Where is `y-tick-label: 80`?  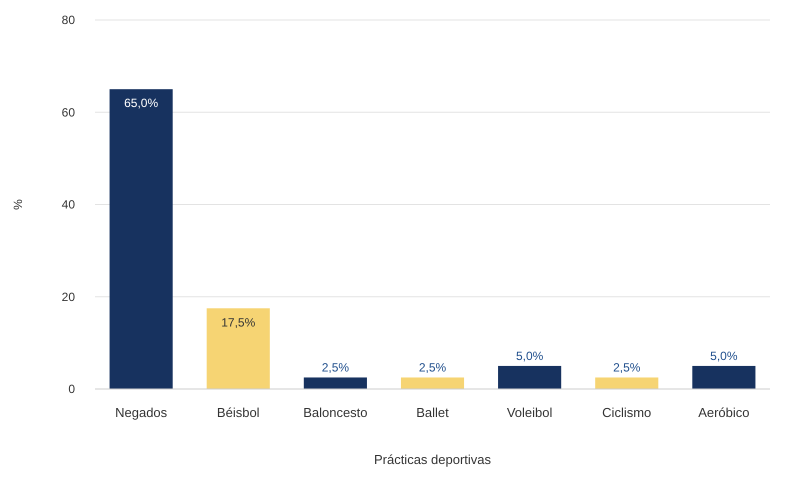
y-tick-label: 80 is located at coordinates (69, 20).